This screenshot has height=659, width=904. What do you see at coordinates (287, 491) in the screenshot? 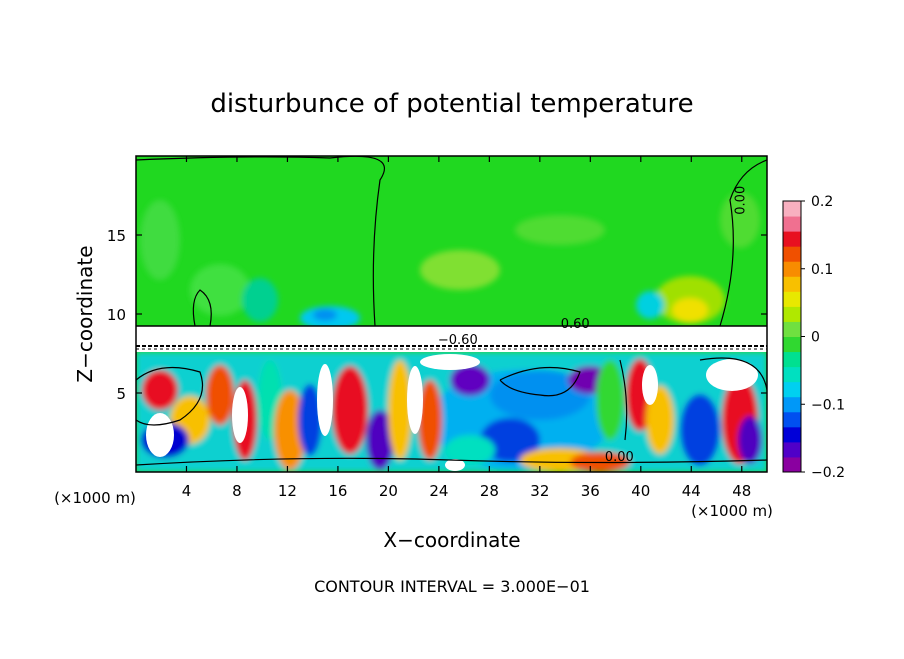
I see `x-tick-label: 12` at bounding box center [287, 491].